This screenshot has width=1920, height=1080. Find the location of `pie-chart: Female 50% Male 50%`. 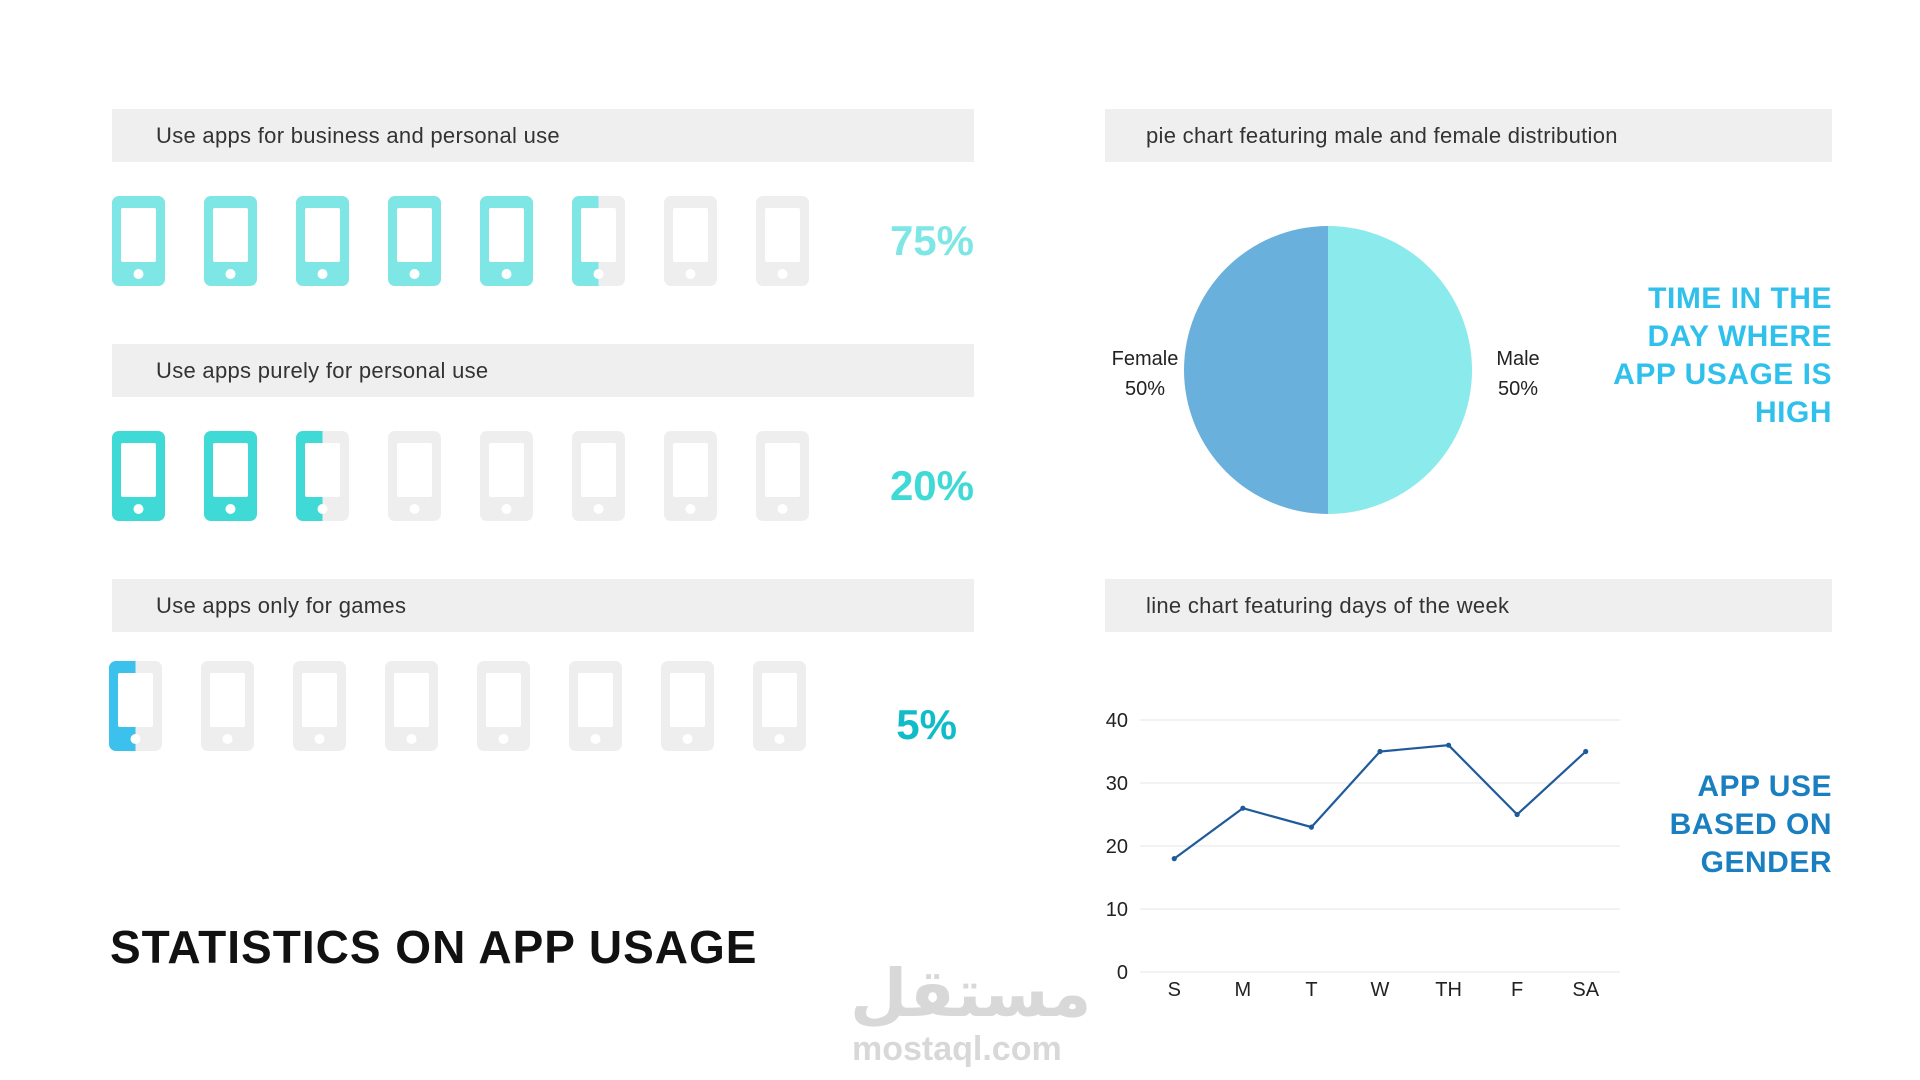

pie-chart: Female 50% Male 50% is located at coordinates (1326, 370).